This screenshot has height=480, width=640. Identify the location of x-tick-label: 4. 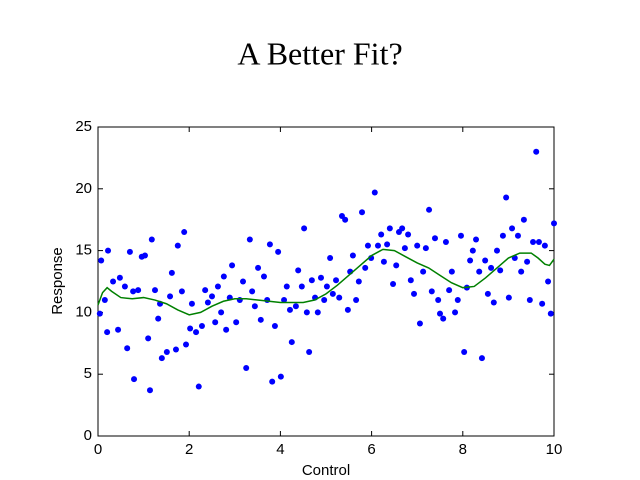
(280, 449).